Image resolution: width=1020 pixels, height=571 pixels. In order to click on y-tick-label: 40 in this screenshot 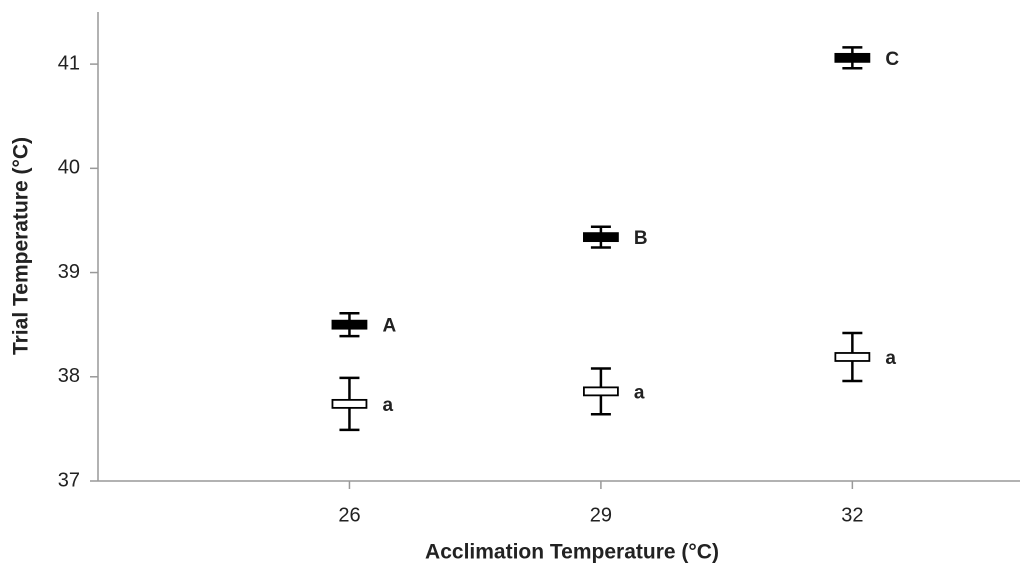, I will do `click(69, 168)`.